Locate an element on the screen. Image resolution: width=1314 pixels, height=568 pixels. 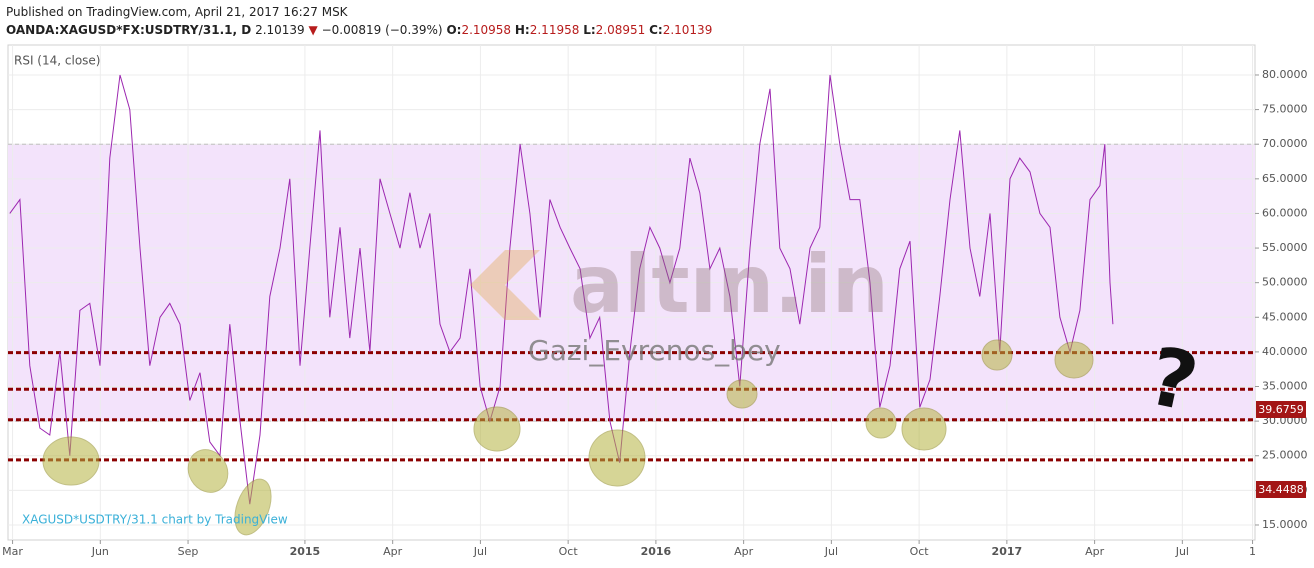
y-tick-label: 45.0000 is located at coordinates (1285, 316).